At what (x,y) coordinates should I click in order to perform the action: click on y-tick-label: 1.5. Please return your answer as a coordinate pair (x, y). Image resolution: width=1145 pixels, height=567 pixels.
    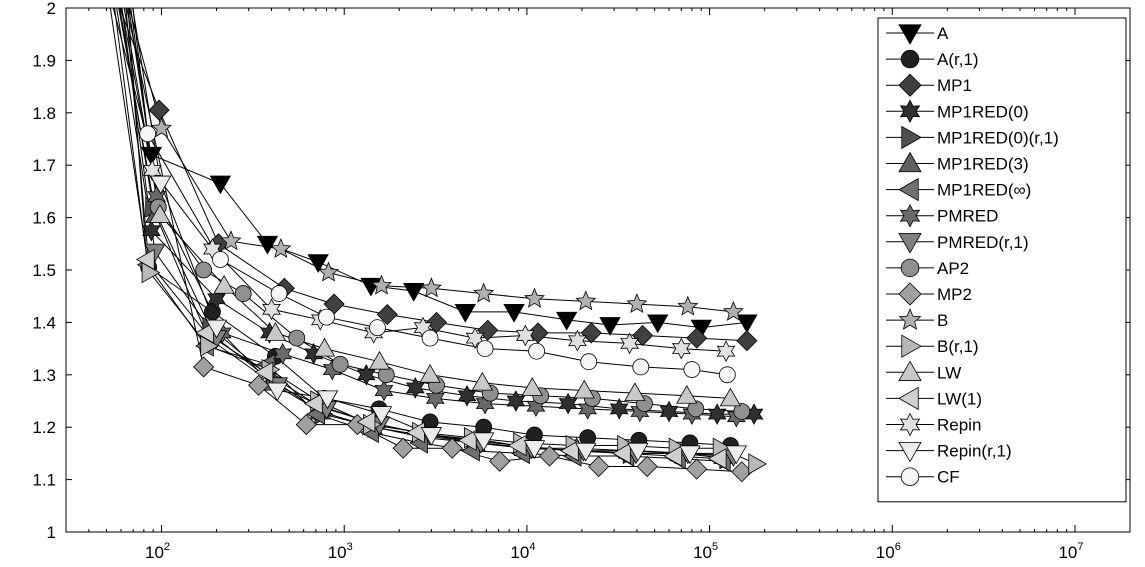
    Looking at the image, I should click on (44, 270).